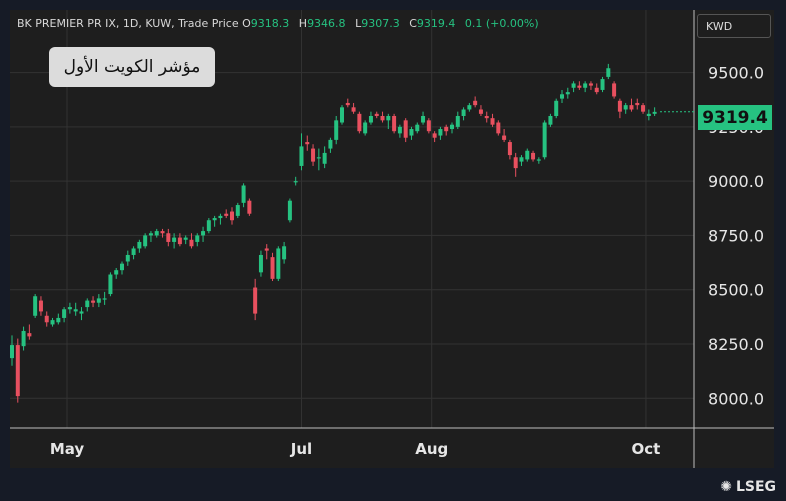  What do you see at coordinates (67, 449) in the screenshot?
I see `x-tick-label: May` at bounding box center [67, 449].